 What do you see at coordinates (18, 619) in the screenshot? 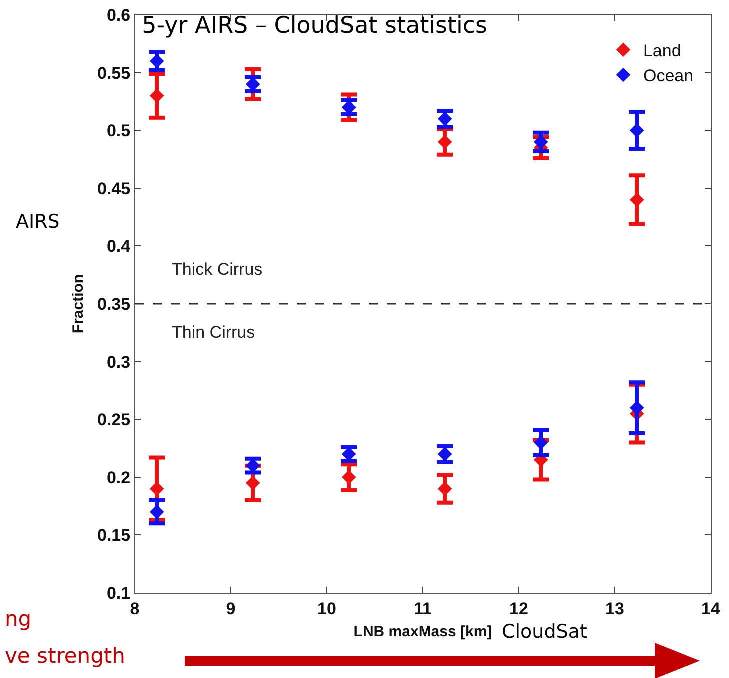
I see `text: ng` at bounding box center [18, 619].